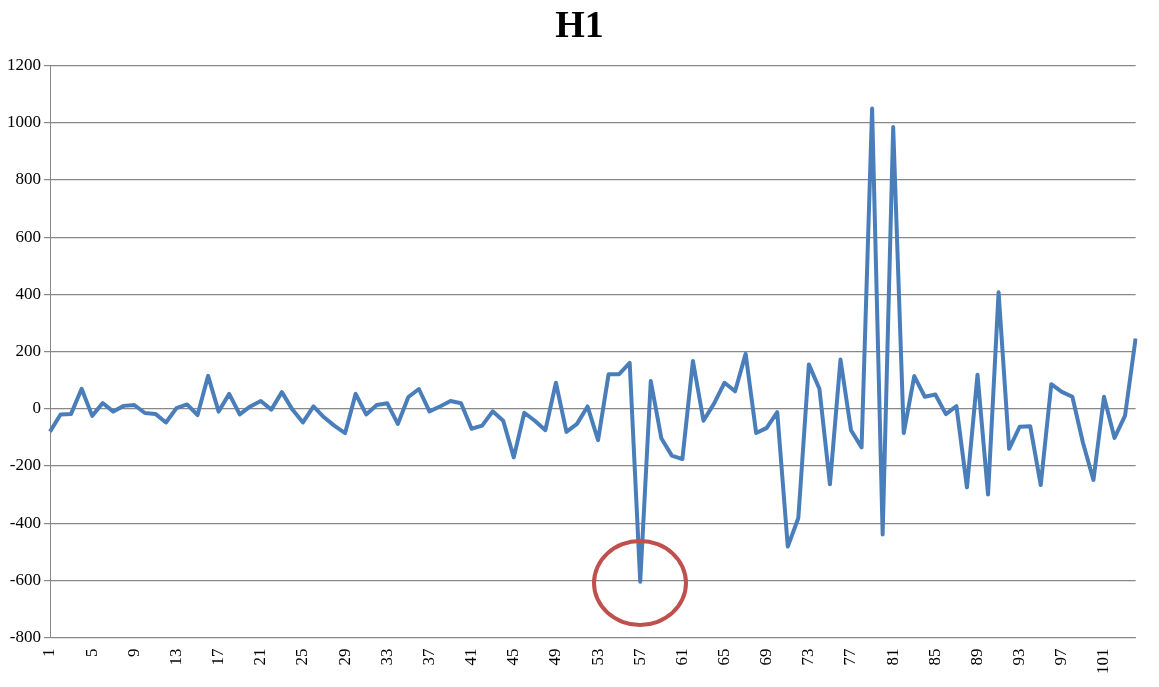  Describe the element at coordinates (24, 65) in the screenshot. I see `y-tick-label: 1200` at that location.